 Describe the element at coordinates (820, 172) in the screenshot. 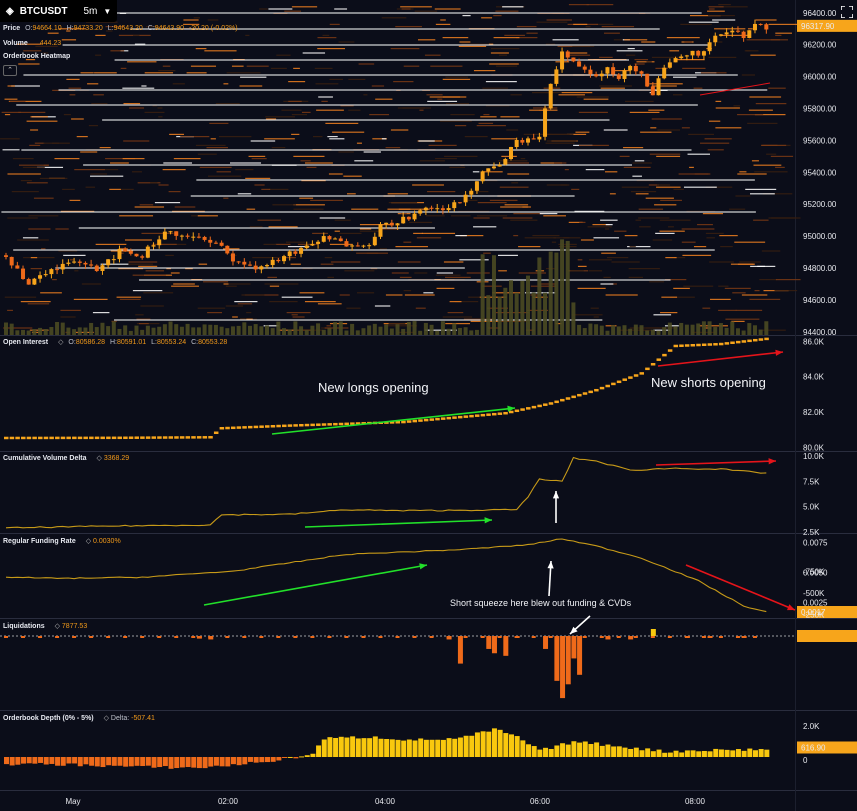

I see `price-axis-tick: 95400.00` at that location.